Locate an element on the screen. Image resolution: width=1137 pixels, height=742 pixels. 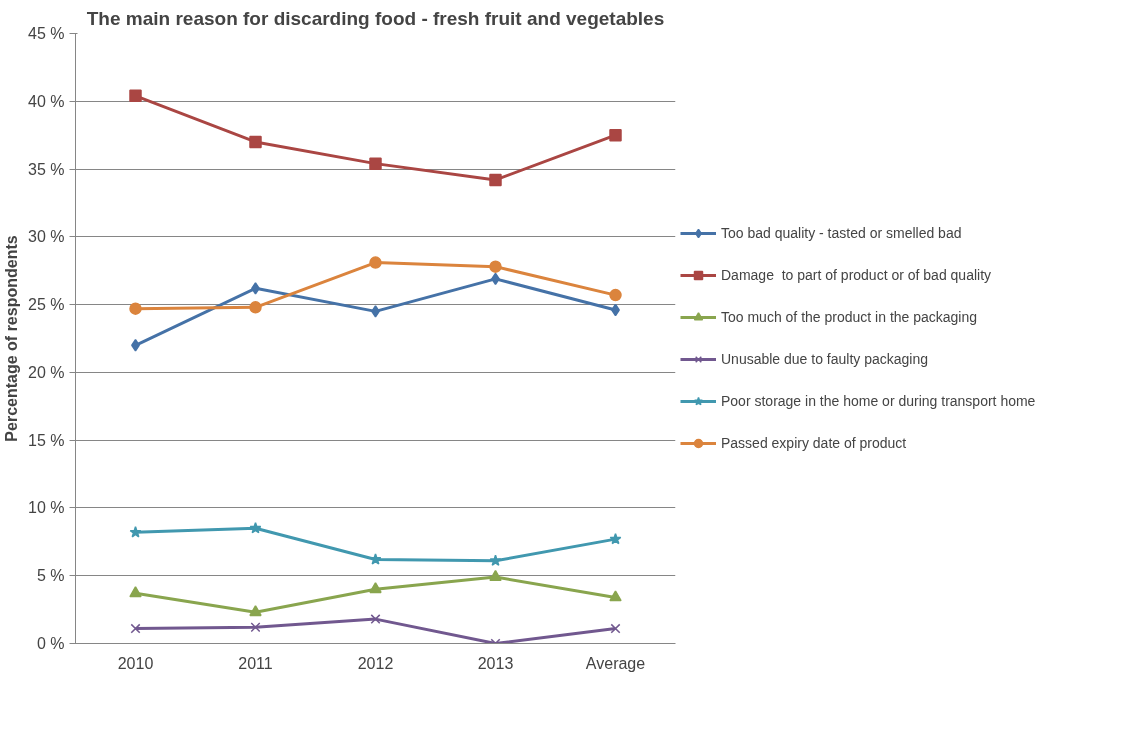
chart-title: The main reason for discarding food - fresh fruit and vegetables is located at coordinates (375, 18).